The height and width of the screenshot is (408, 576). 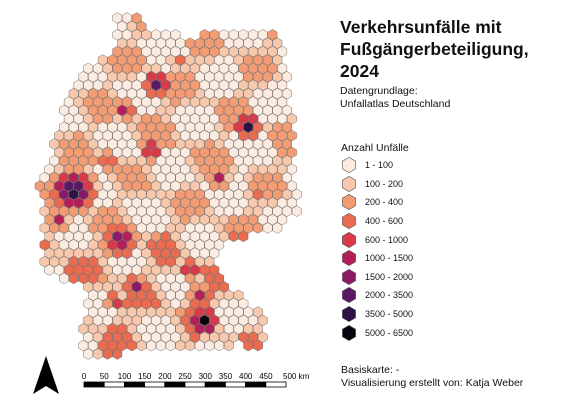 I want to click on legend-swatch-hex, so click(x=349, y=314).